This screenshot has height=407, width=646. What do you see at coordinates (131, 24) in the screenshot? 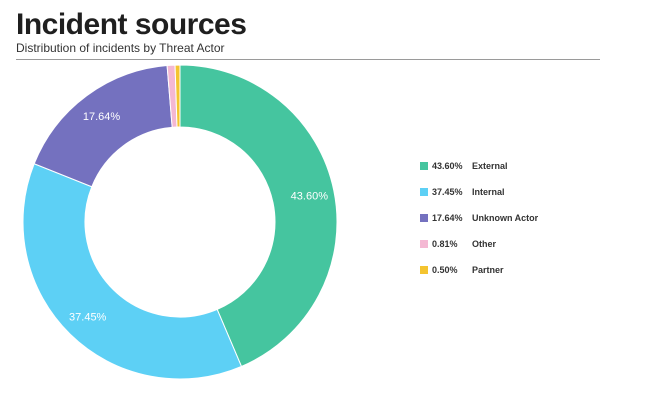
I see `chart-title: Incident sources` at bounding box center [131, 24].